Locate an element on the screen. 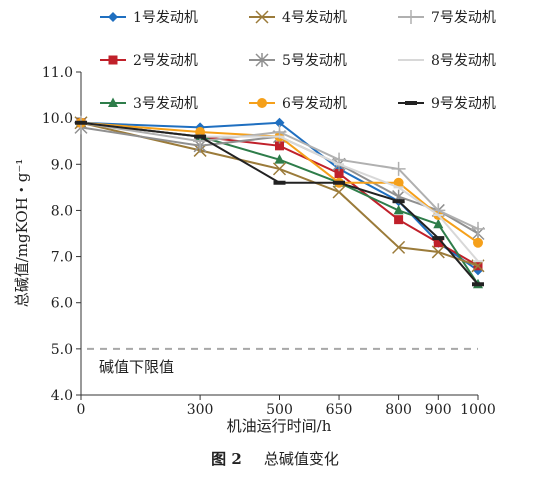 The height and width of the screenshot is (480, 550). y-tick-label: 11.0 is located at coordinates (57, 73).